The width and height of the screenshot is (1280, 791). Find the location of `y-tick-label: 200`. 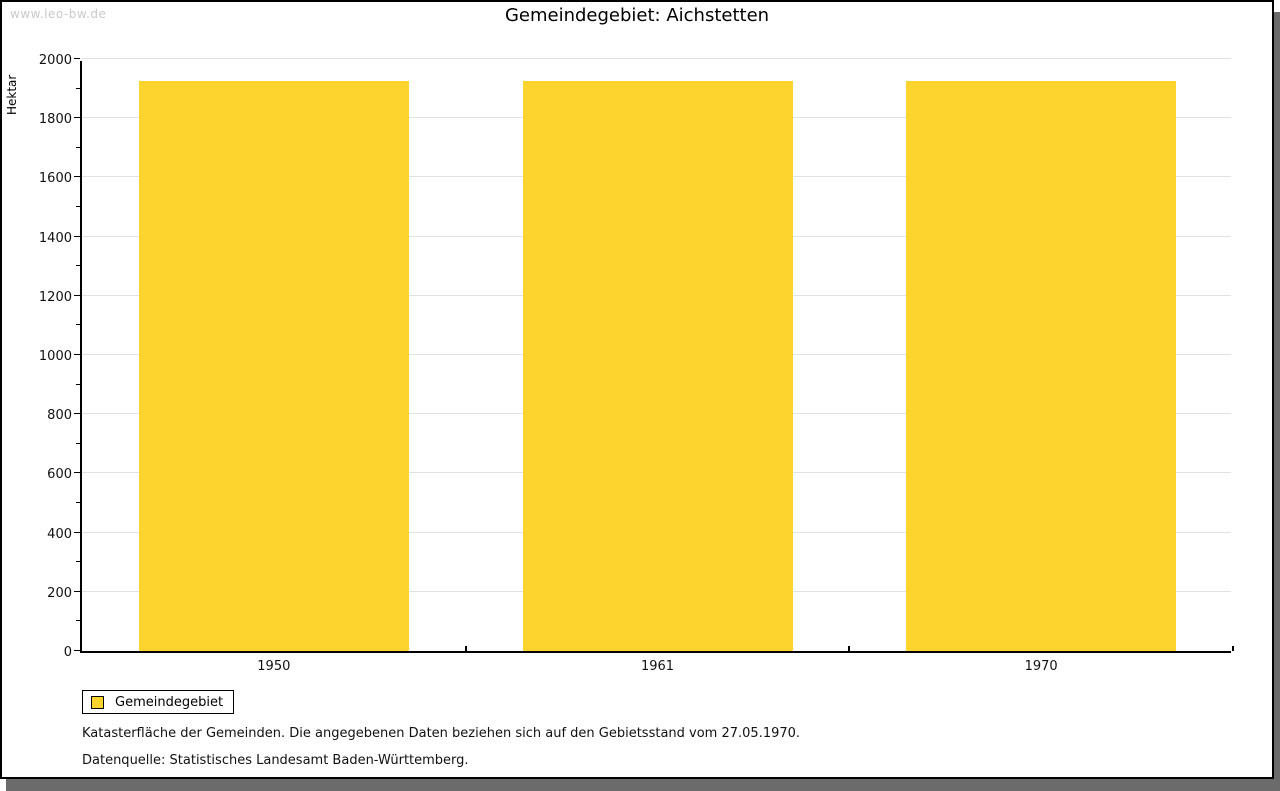

y-tick-label: 200 is located at coordinates (59, 593).